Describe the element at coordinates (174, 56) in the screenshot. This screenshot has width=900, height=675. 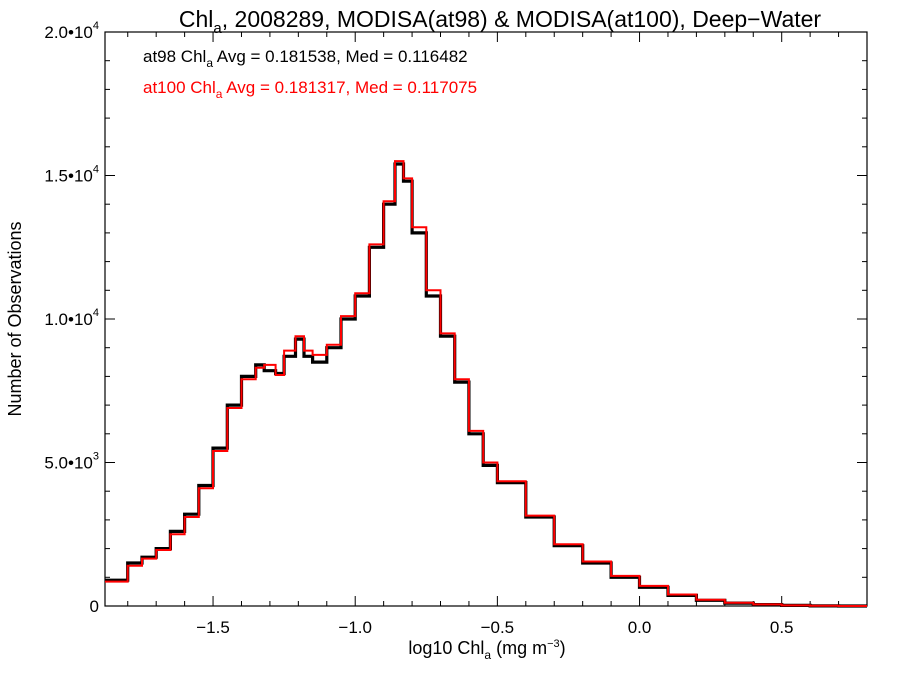
I see `annotation-at98-prefix: at98 Chl` at that location.